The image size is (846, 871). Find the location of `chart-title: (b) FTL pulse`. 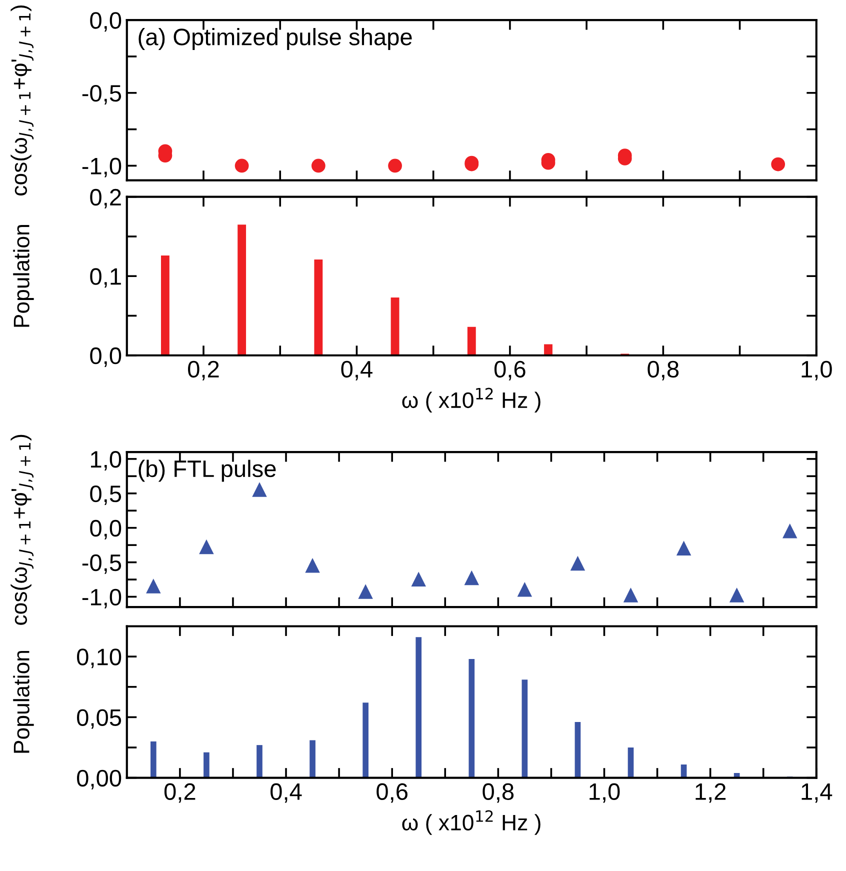

chart-title: (b) FTL pulse is located at coordinates (207, 471).